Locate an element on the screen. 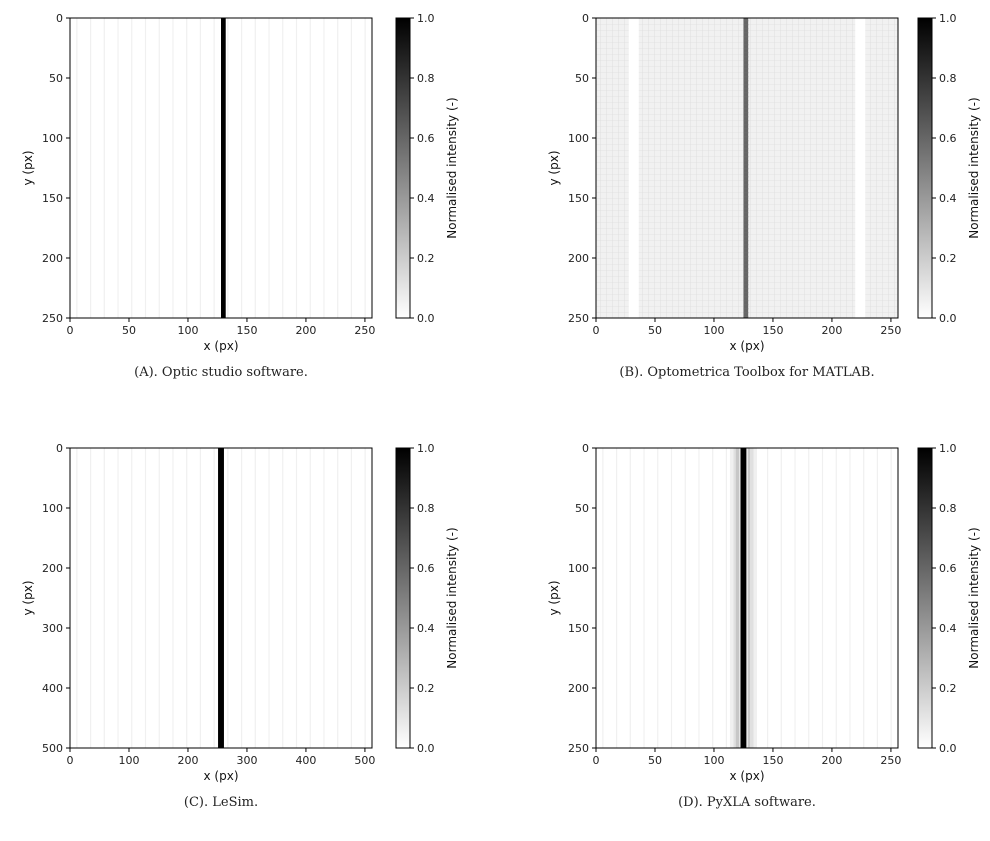 The height and width of the screenshot is (841, 990). colorbar is located at coordinates (403, 598).